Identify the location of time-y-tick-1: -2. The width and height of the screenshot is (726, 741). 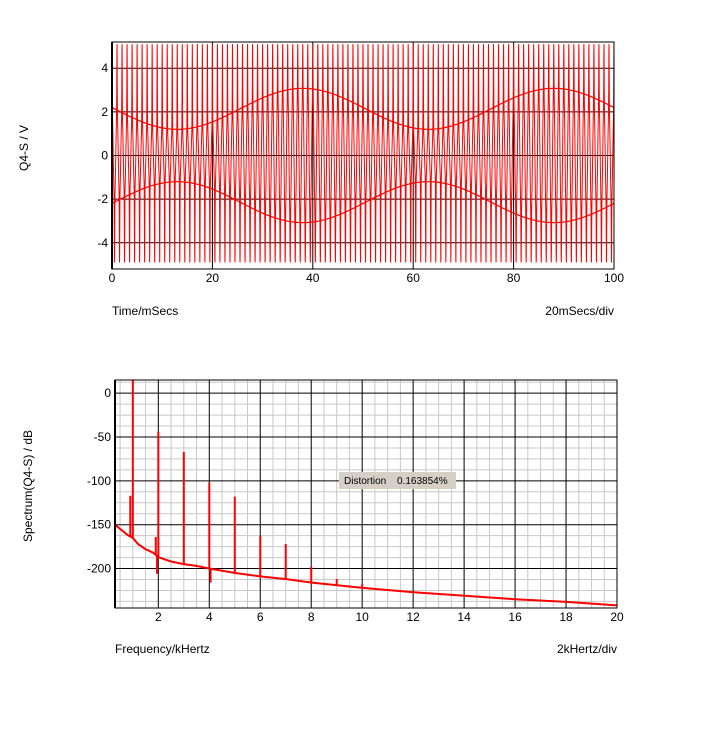
(102, 199).